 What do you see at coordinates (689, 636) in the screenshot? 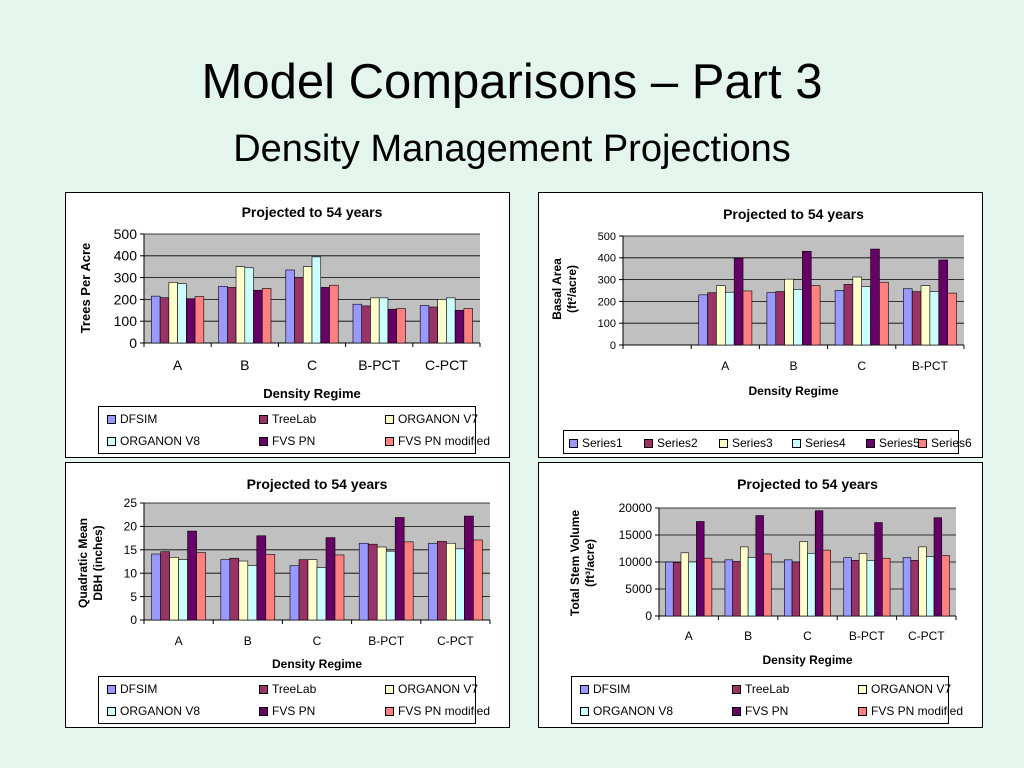
I see `x-tick-label: A` at bounding box center [689, 636].